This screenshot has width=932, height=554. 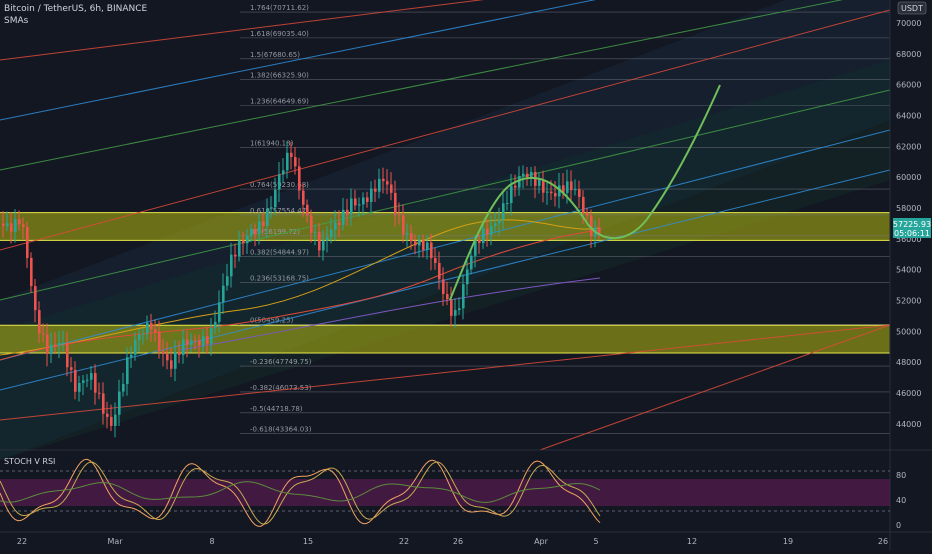 What do you see at coordinates (908, 23) in the screenshot?
I see `price-tick-label: 70000` at bounding box center [908, 23].